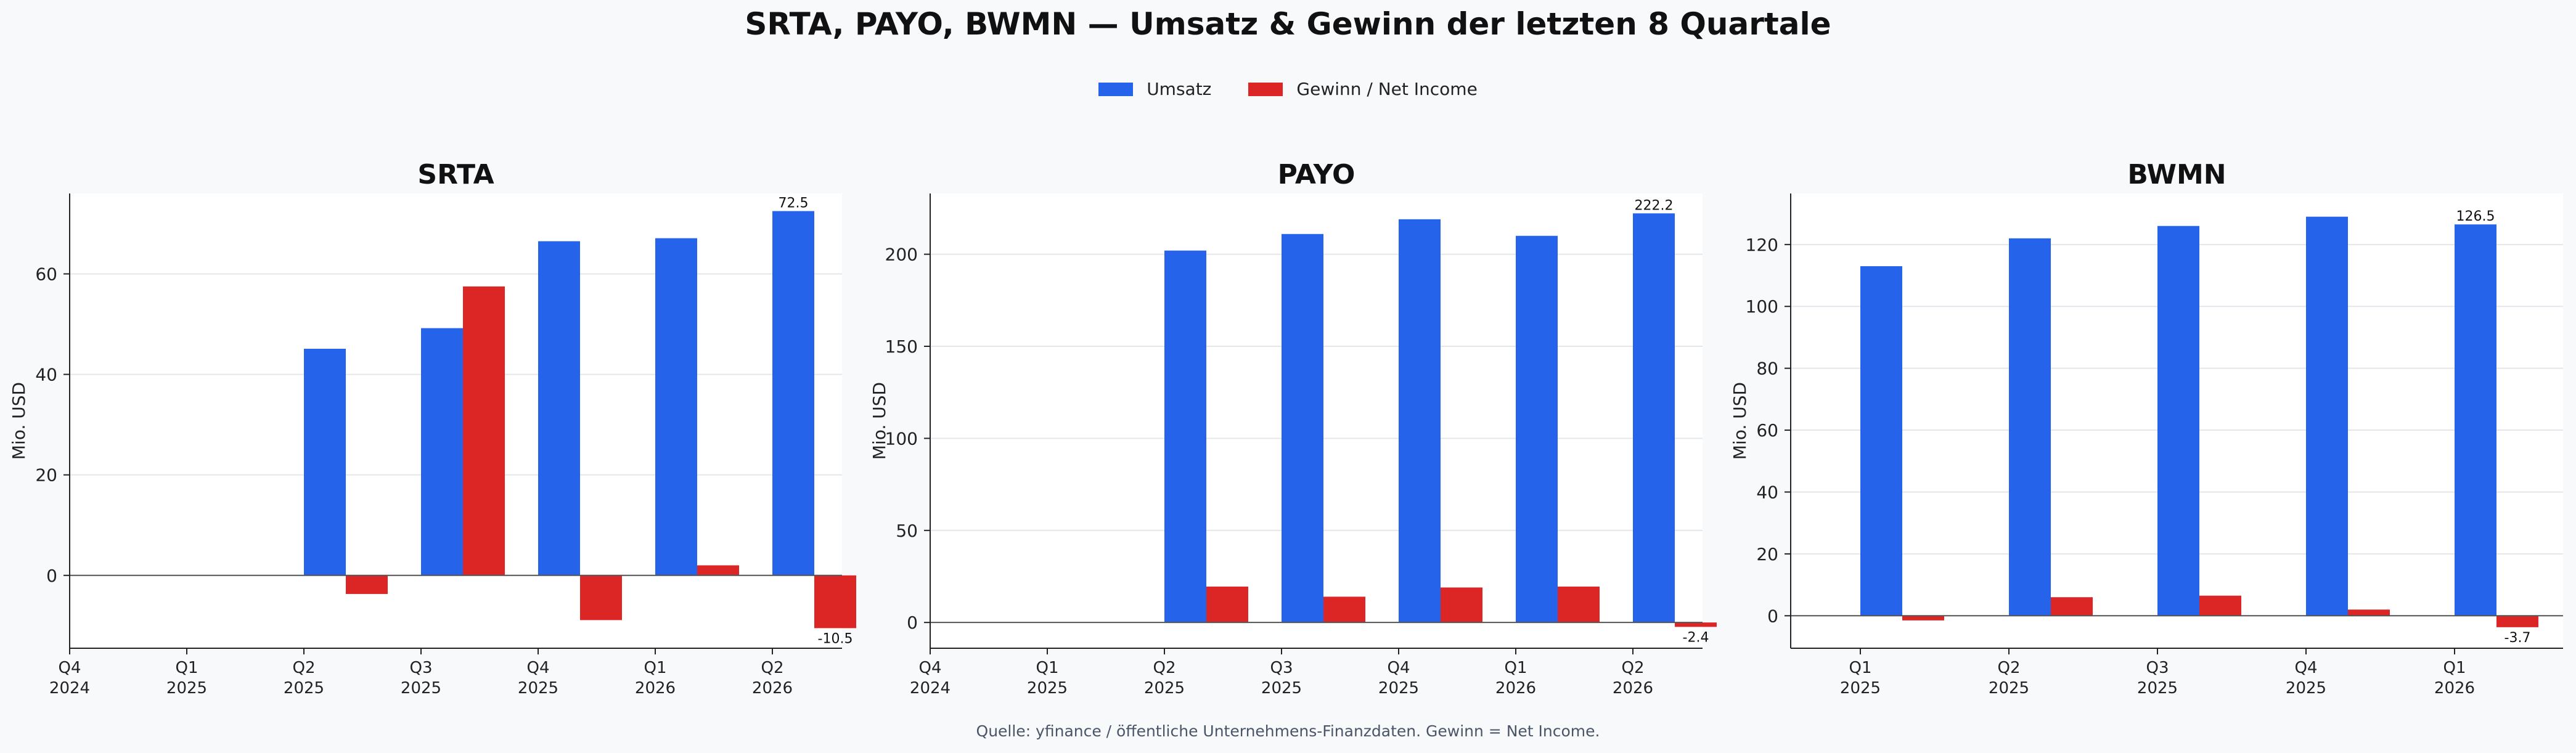 Image resolution: width=2576 pixels, height=753 pixels. What do you see at coordinates (1179, 89) in the screenshot?
I see `legend-label-revenue: Umsatz` at bounding box center [1179, 89].